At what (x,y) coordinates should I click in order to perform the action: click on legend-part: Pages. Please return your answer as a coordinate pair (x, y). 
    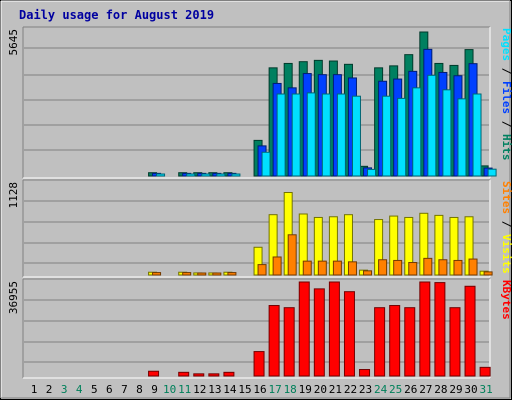
    Looking at the image, I should click on (506, 44).